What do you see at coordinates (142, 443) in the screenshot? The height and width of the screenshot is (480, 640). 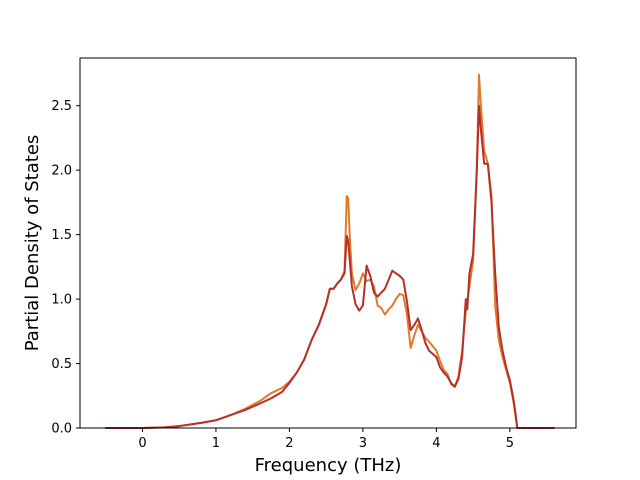 I see `x-tick-label: 0` at bounding box center [142, 443].